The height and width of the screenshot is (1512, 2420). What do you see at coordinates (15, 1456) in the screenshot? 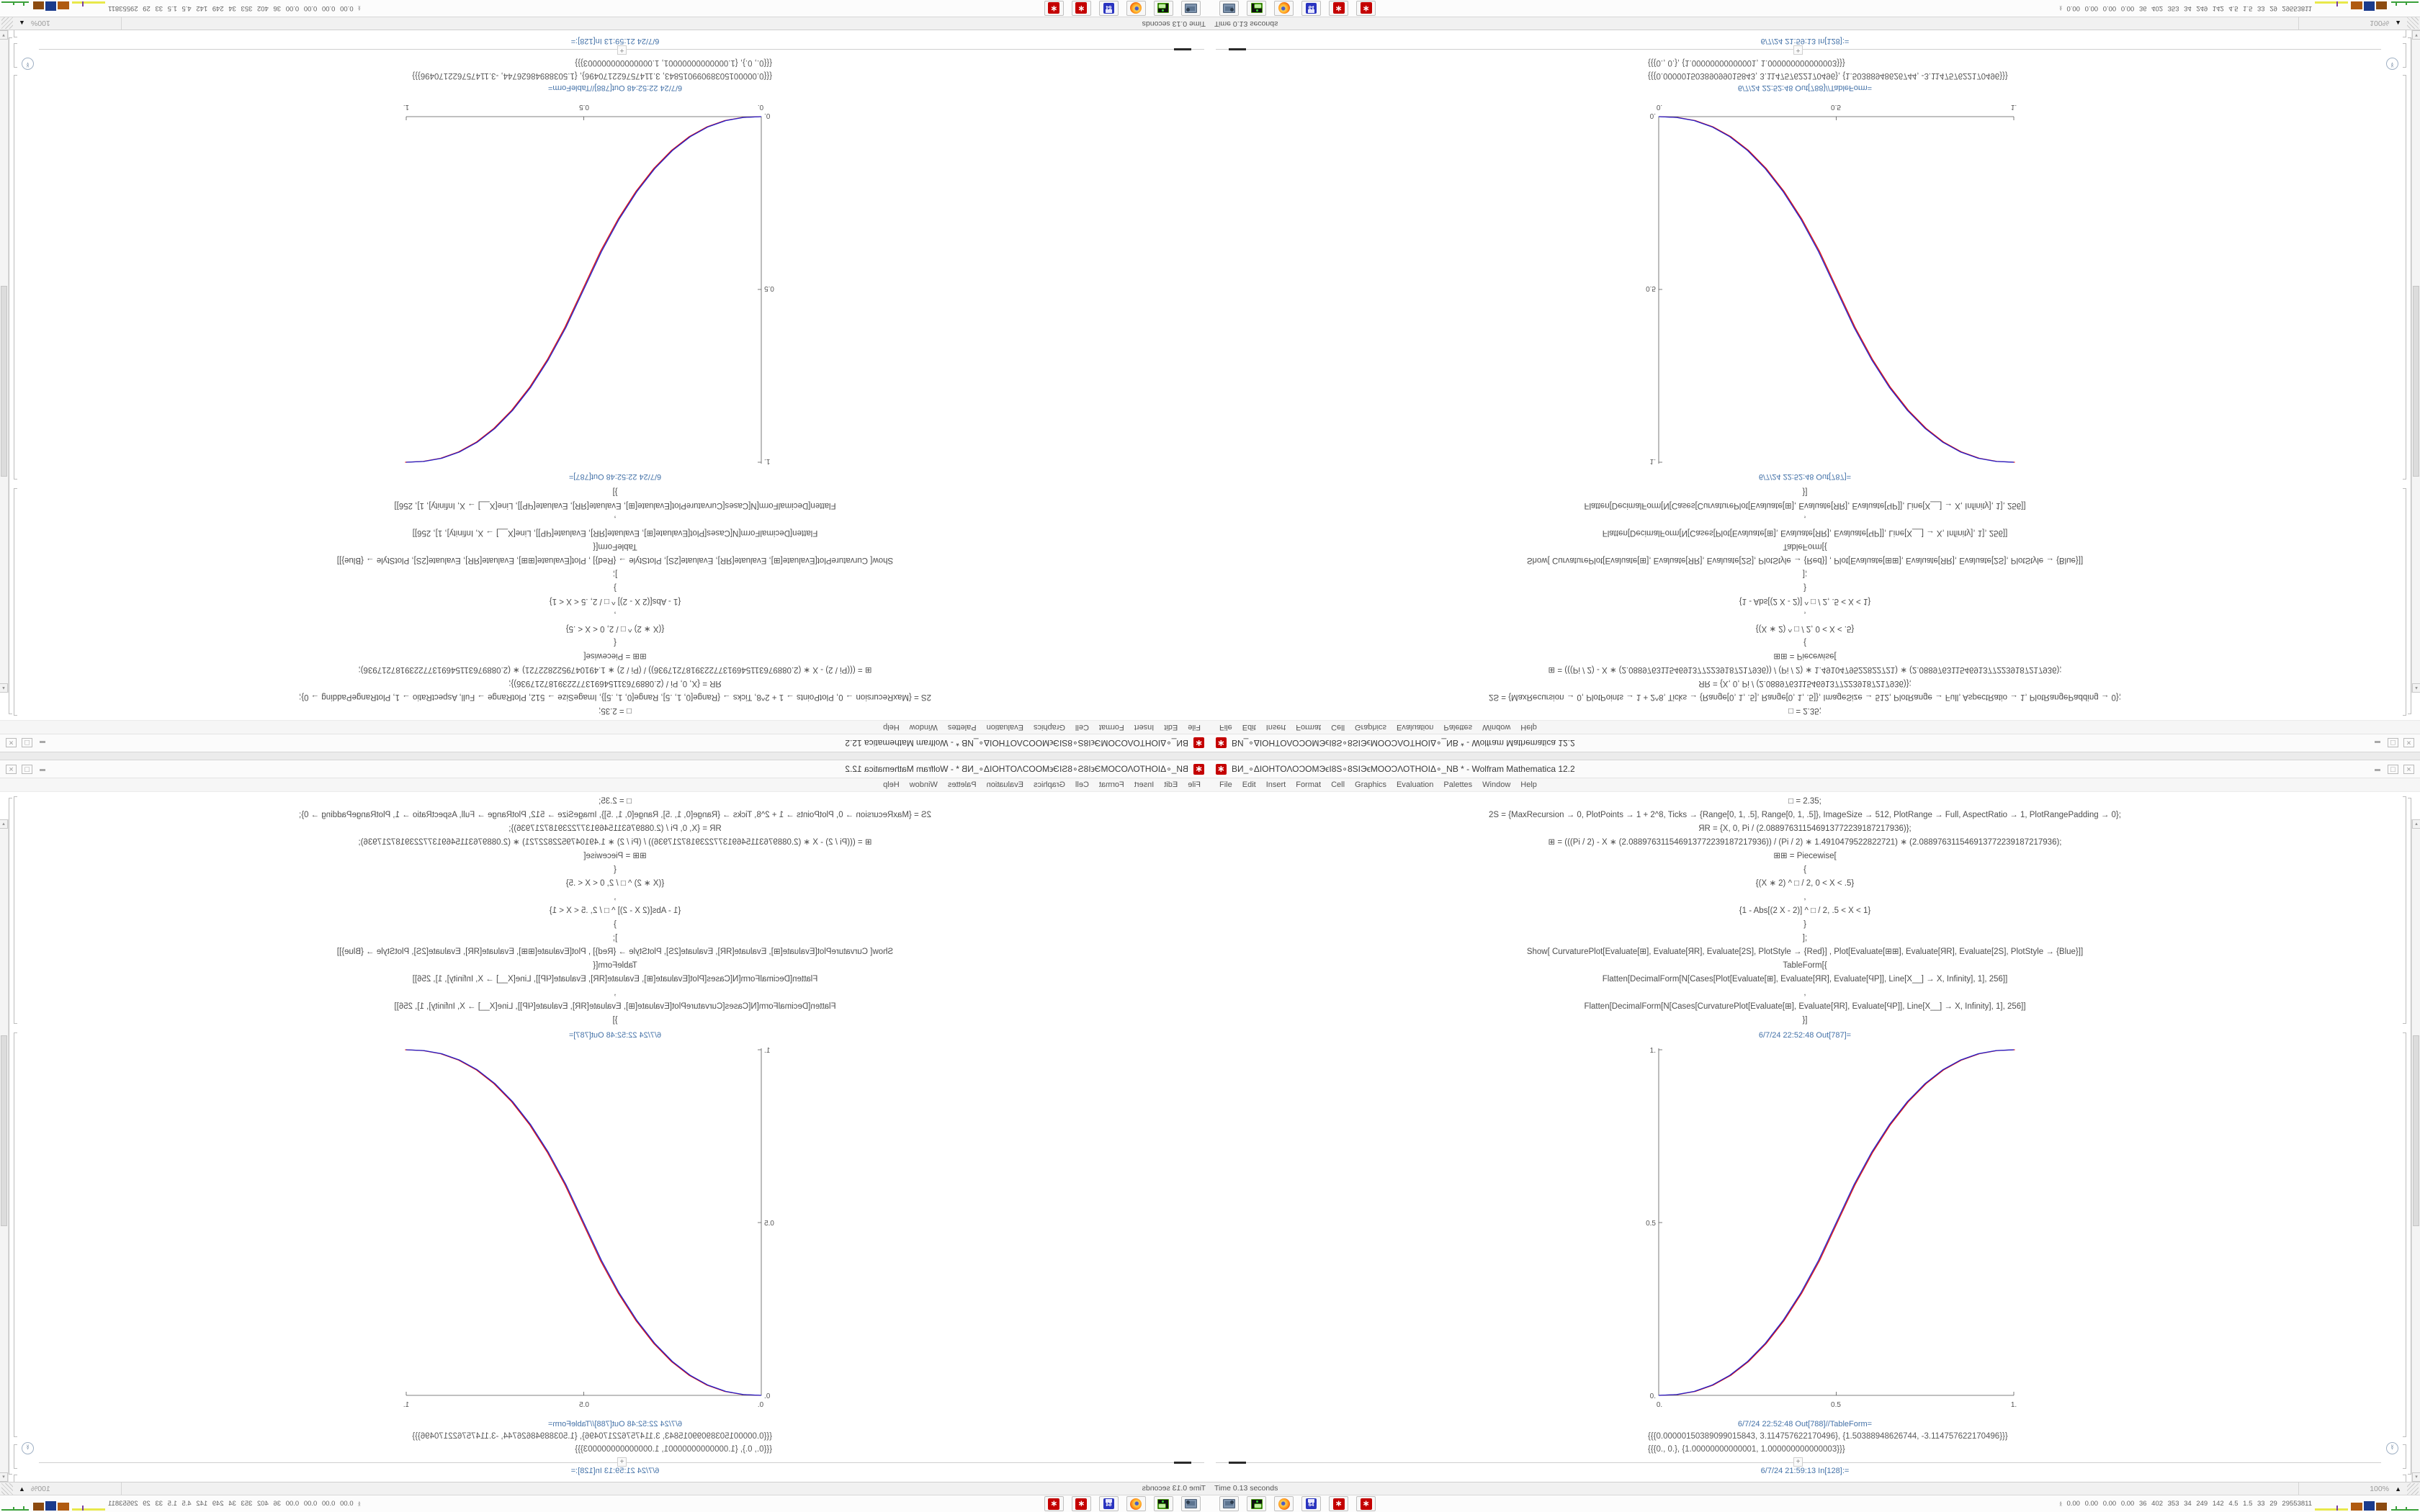
I see `tableform-cell-bracket` at bounding box center [15, 1456].